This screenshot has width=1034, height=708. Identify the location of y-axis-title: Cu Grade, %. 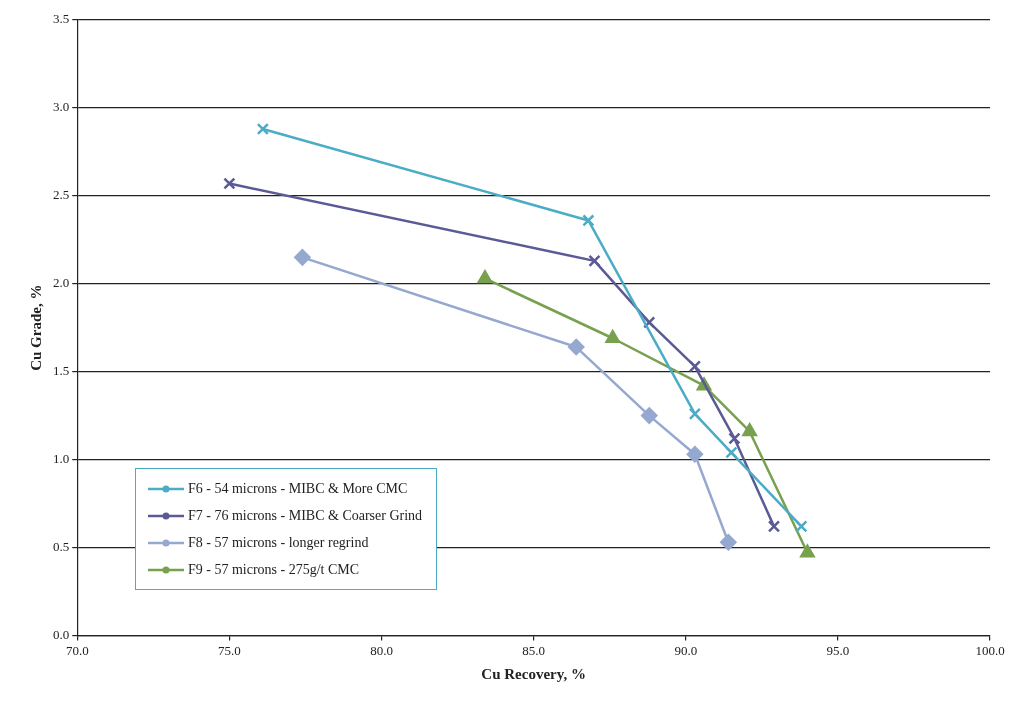
(35, 327).